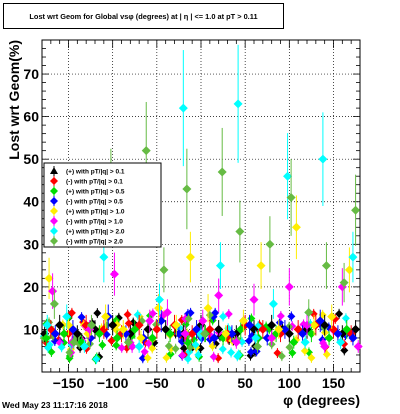  What do you see at coordinates (290, 383) in the screenshot?
I see `x-tick-label: 100` at bounding box center [290, 383].